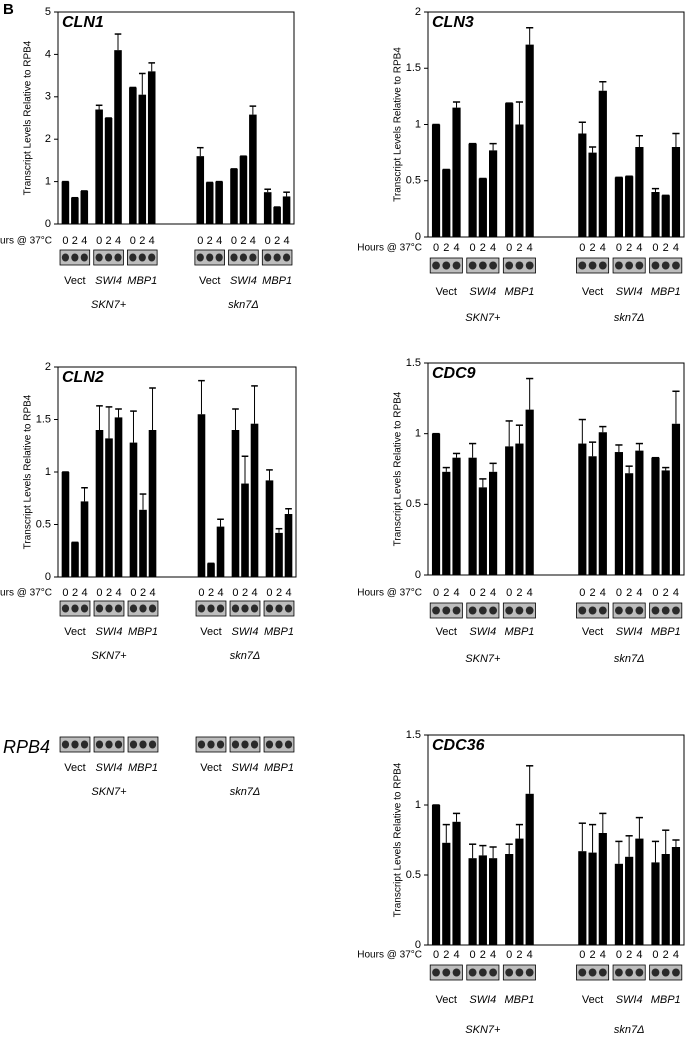 The width and height of the screenshot is (689, 1042). What do you see at coordinates (418, 12) in the screenshot?
I see `y-tick-label: 2` at bounding box center [418, 12].